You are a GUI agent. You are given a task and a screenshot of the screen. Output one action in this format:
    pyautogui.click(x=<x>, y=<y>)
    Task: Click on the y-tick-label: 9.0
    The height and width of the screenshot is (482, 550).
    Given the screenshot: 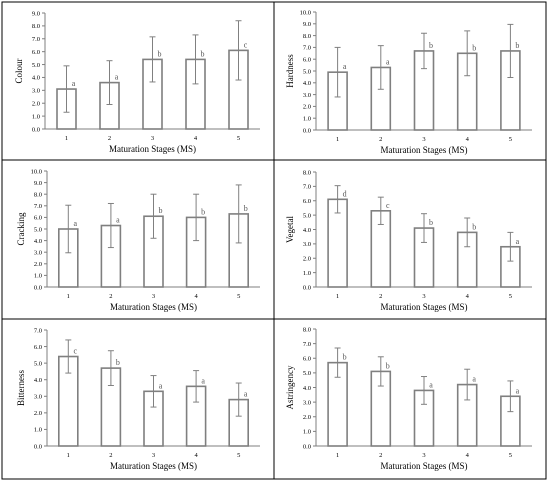 What is the action you would take?
    pyautogui.click(x=307, y=24)
    